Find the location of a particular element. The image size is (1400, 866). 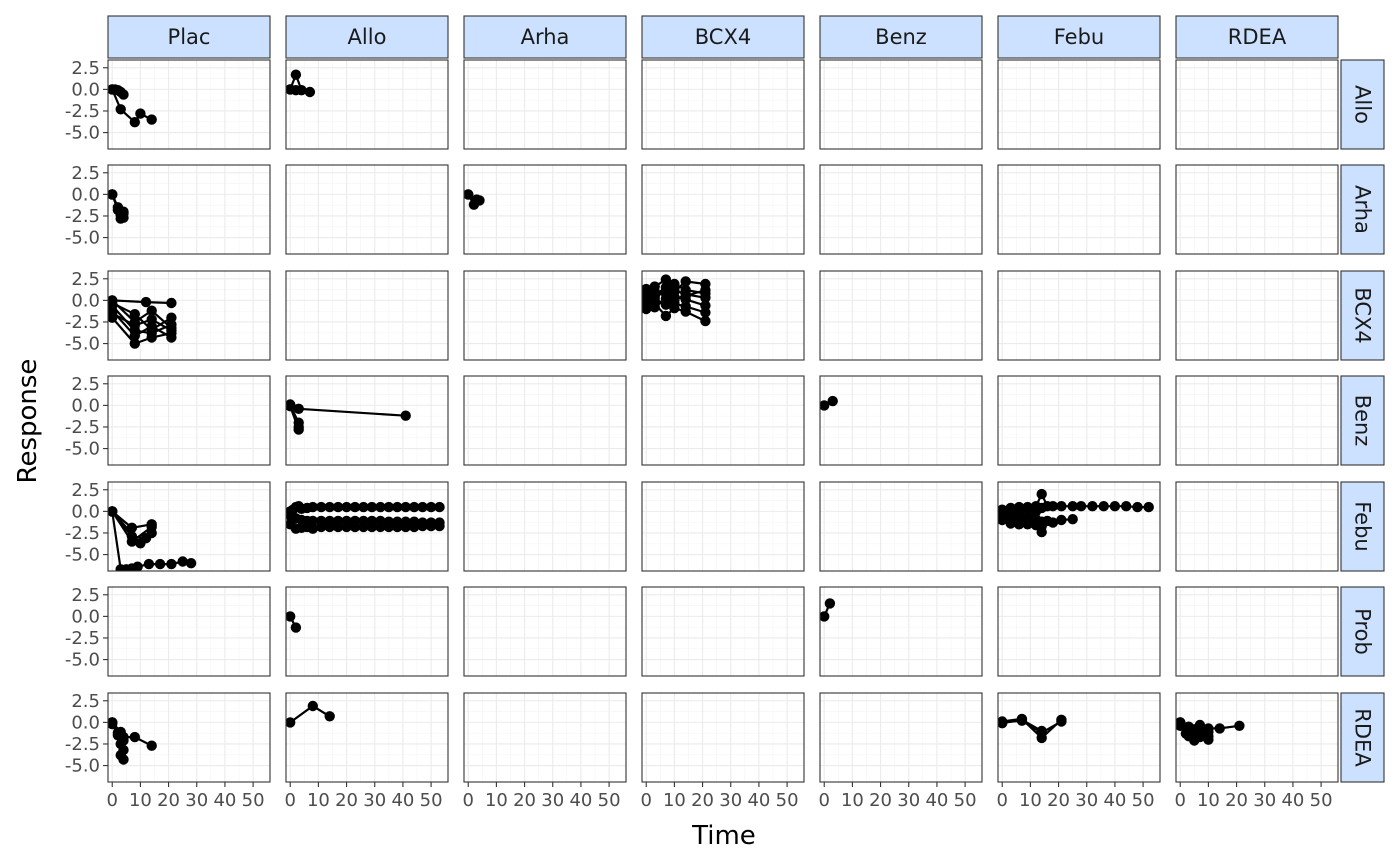

column-strip: Arha is located at coordinates (545, 37).